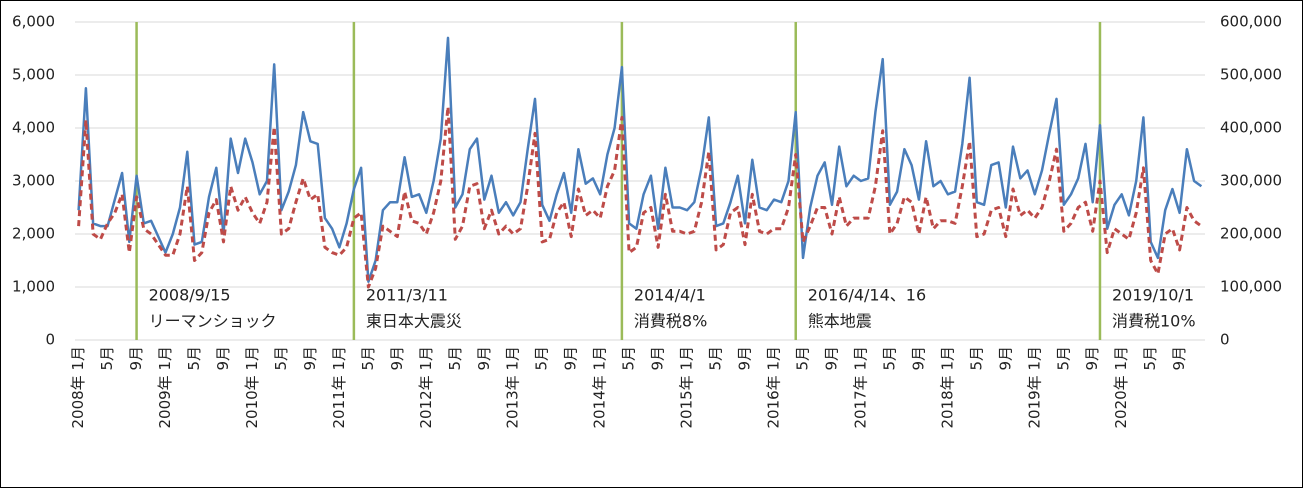 This screenshot has height=488, width=1303. What do you see at coordinates (78, 387) in the screenshot?
I see `x-tick-label: 2008年 1月` at bounding box center [78, 387].